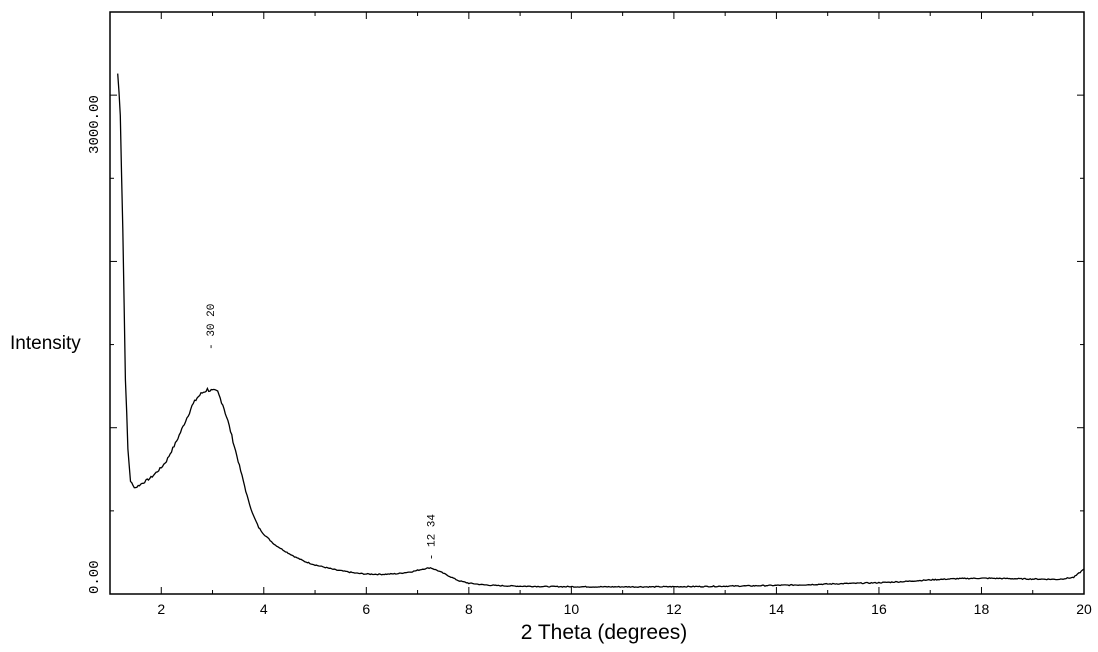 This screenshot has width=1098, height=652. I want to click on x-tick-label: 6, so click(366, 609).